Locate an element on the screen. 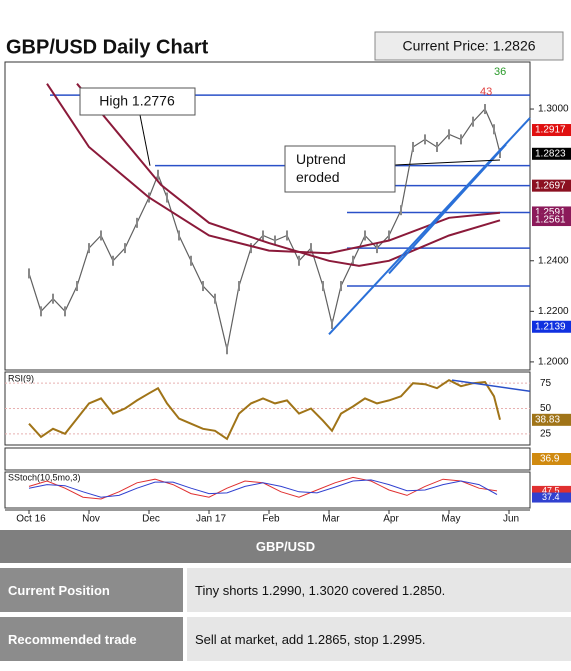  price-tag-label: 1.2561 is located at coordinates (550, 220).